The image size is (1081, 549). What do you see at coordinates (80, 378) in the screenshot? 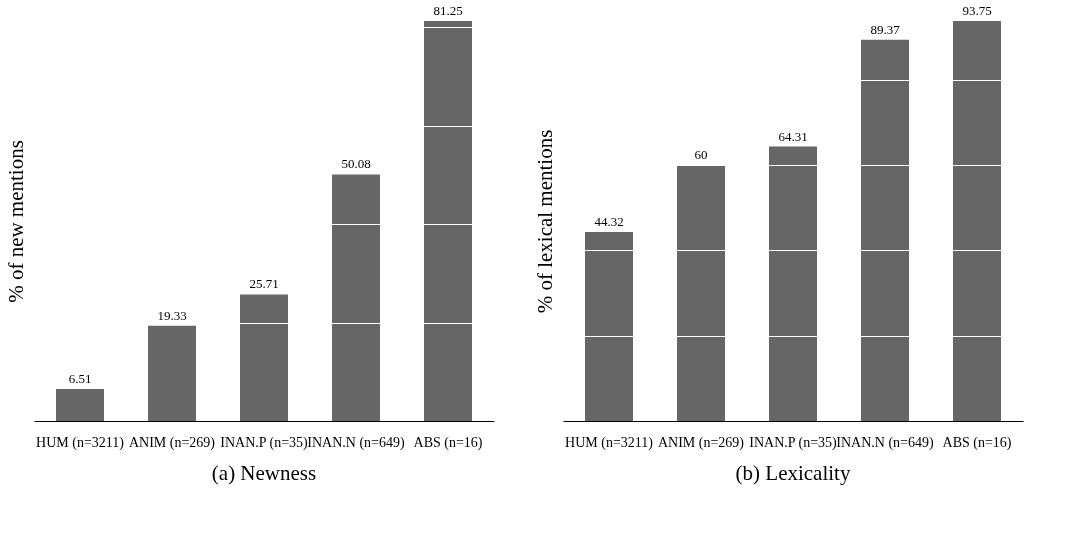
I see `data-label: 6.51` at bounding box center [80, 378].